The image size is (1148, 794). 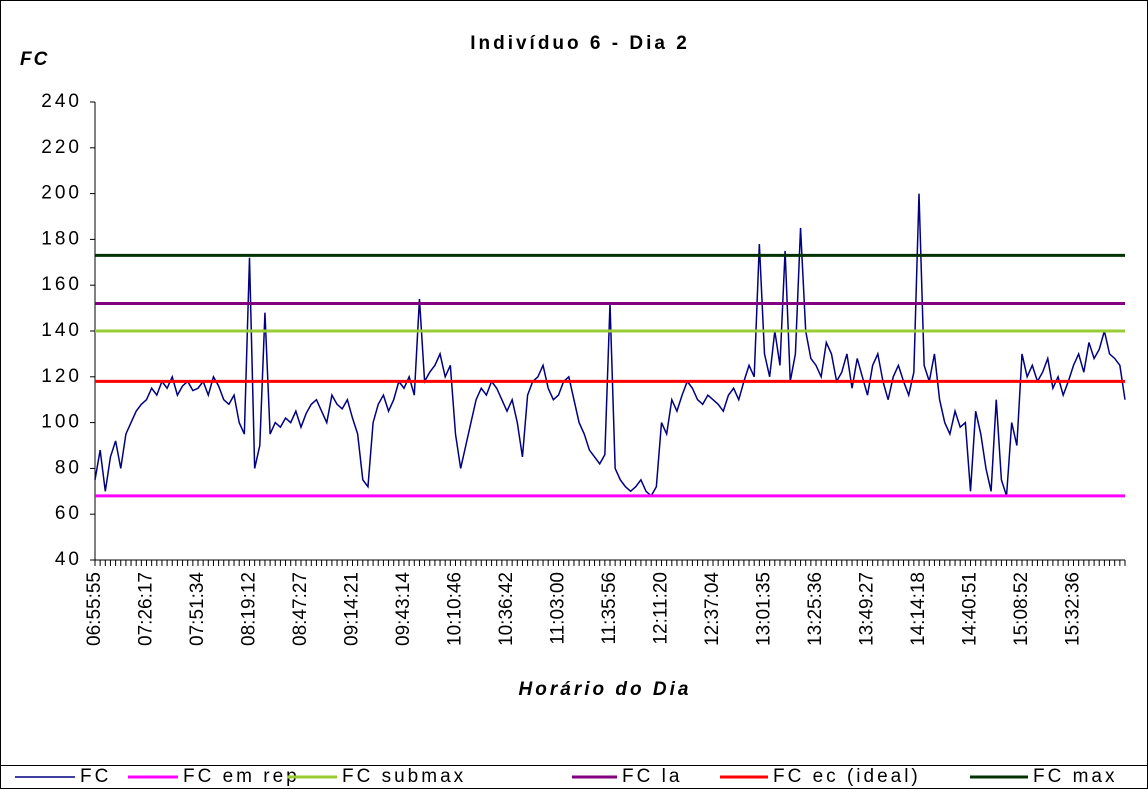 I want to click on x-tick-label: 11:35:56, so click(x=609, y=608).